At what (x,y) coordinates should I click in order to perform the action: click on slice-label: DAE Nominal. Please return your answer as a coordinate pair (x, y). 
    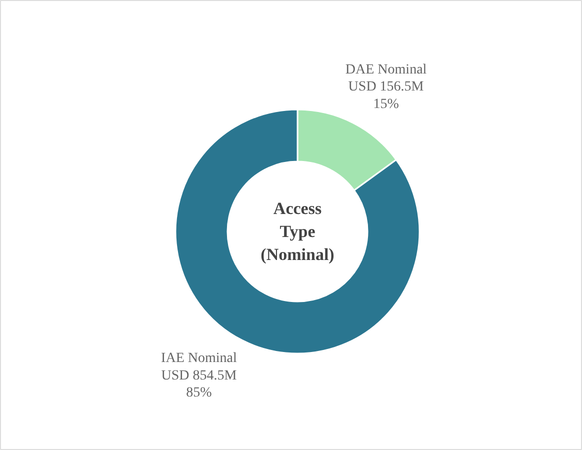
    Looking at the image, I should click on (386, 70).